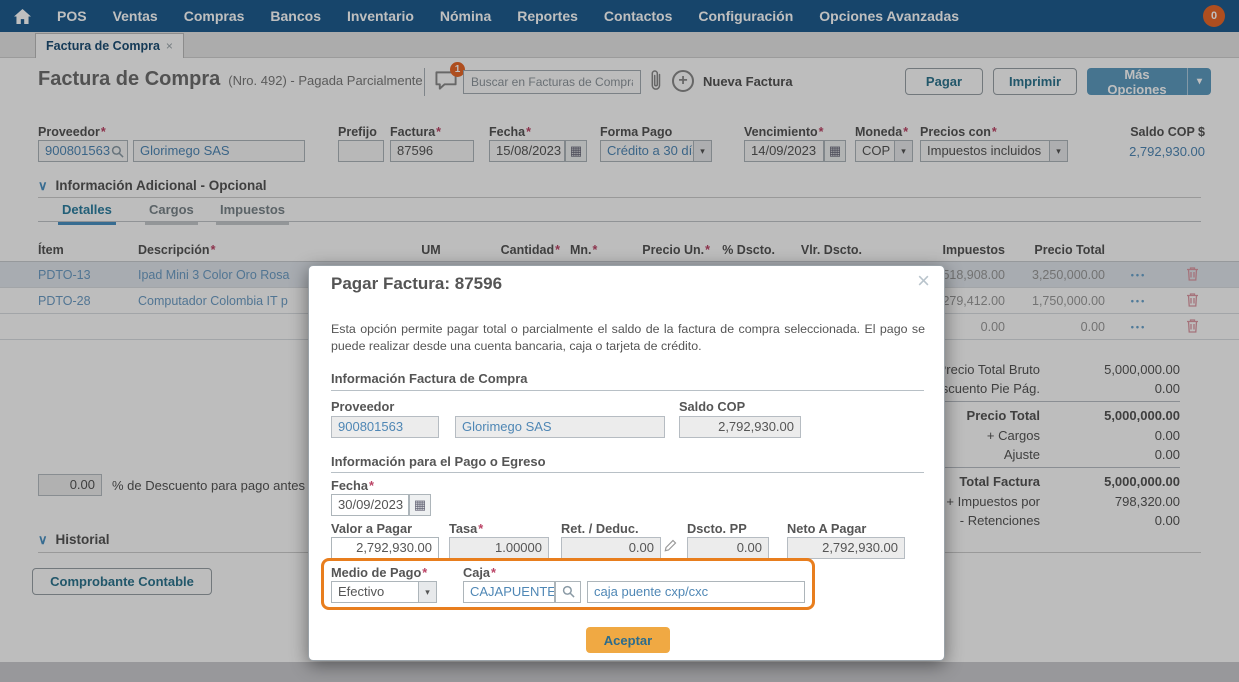  I want to click on nav-item-nomina: Nómina, so click(465, 16).